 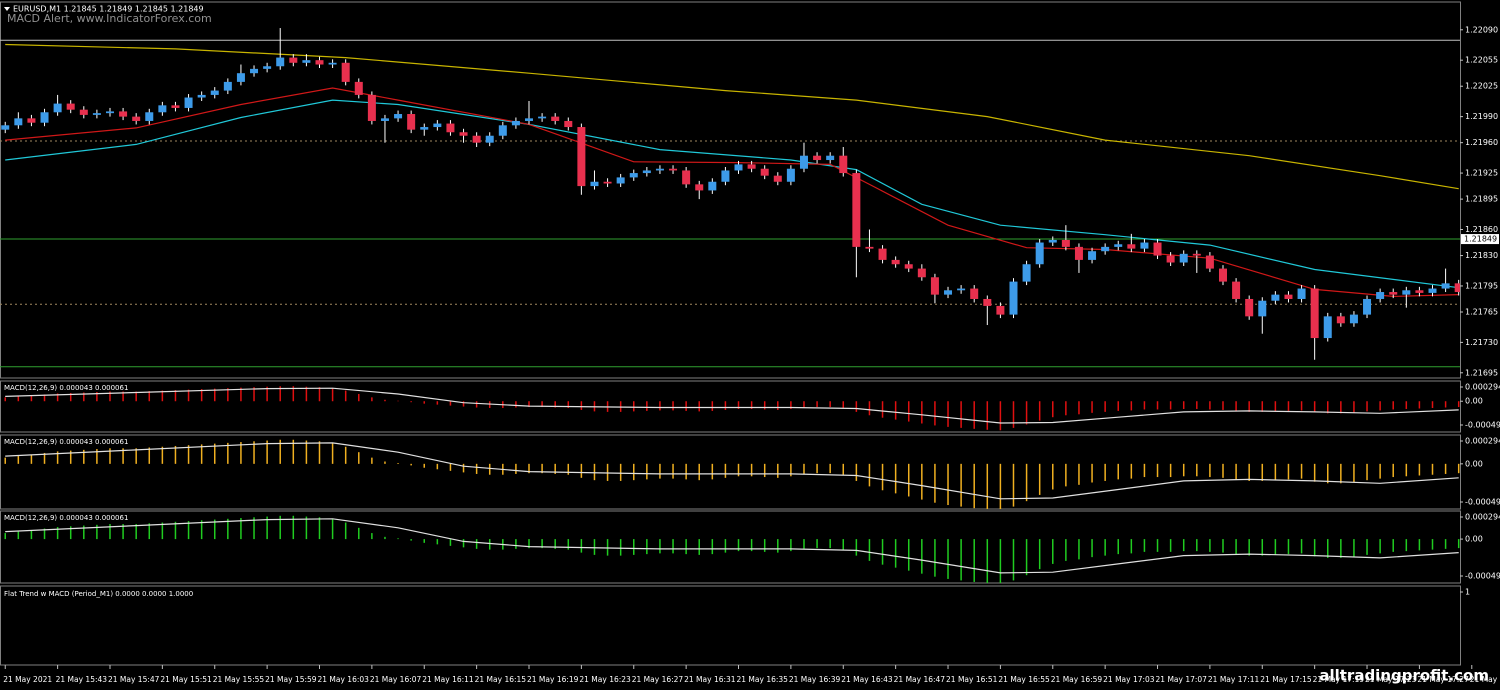 What do you see at coordinates (1481, 173) in the screenshot?
I see `price-tick-label: 1.21925` at bounding box center [1481, 173].